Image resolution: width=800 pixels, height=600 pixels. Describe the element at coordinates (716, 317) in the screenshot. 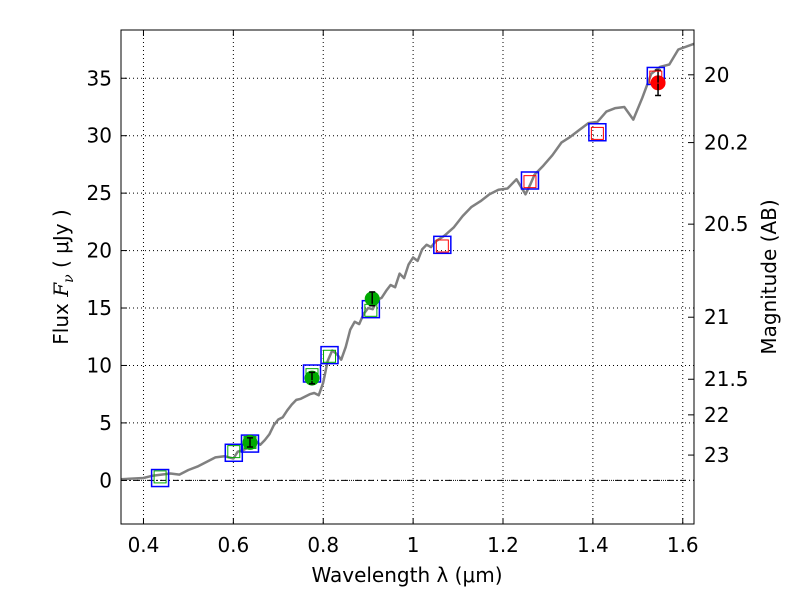

I see `right-tick-label: 21` at that location.